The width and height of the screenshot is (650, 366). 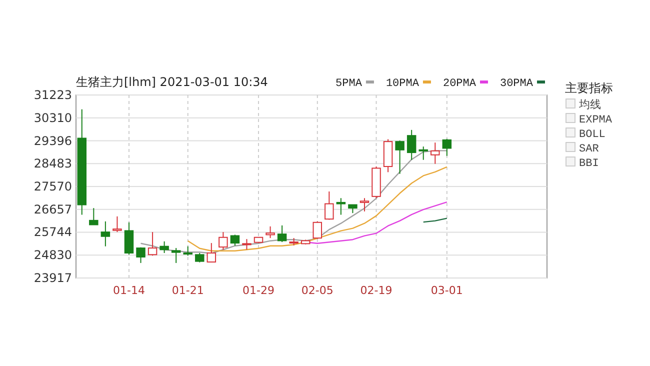 What do you see at coordinates (129, 290) in the screenshot?
I see `xtick: 01-14` at bounding box center [129, 290].